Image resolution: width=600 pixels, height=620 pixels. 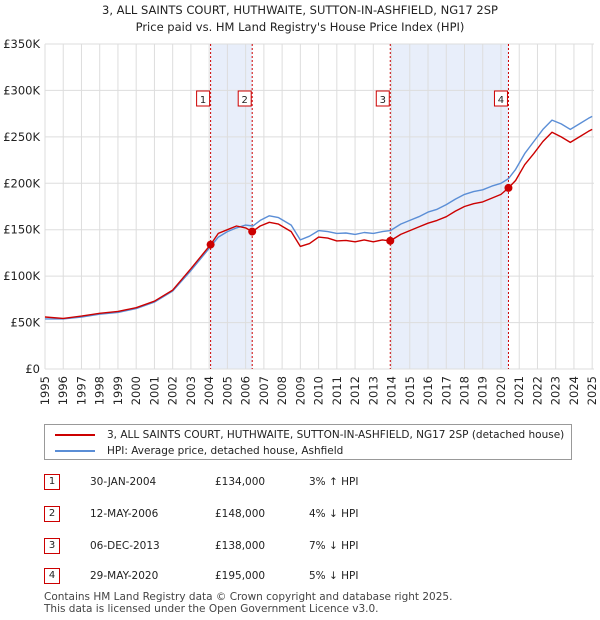 I want to click on x-tick-label: 2004, so click(x=209, y=390).